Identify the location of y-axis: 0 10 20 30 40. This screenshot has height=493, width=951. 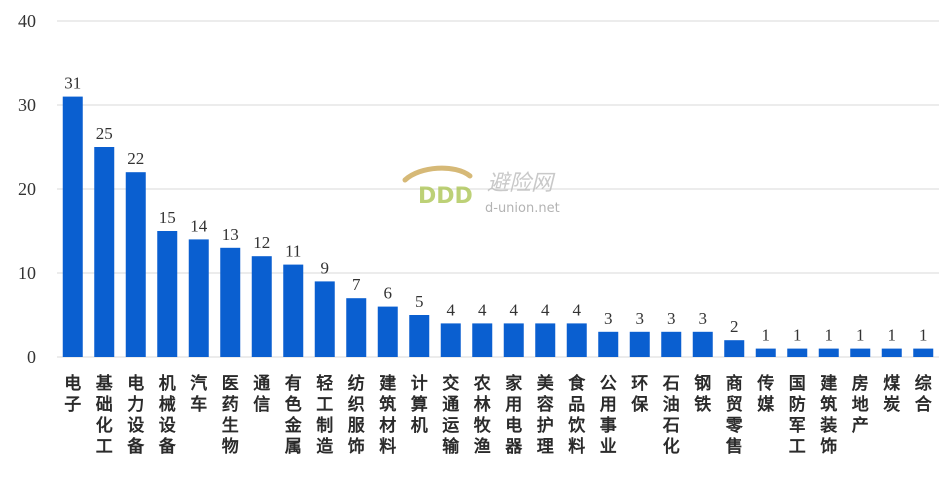
(27, 189).